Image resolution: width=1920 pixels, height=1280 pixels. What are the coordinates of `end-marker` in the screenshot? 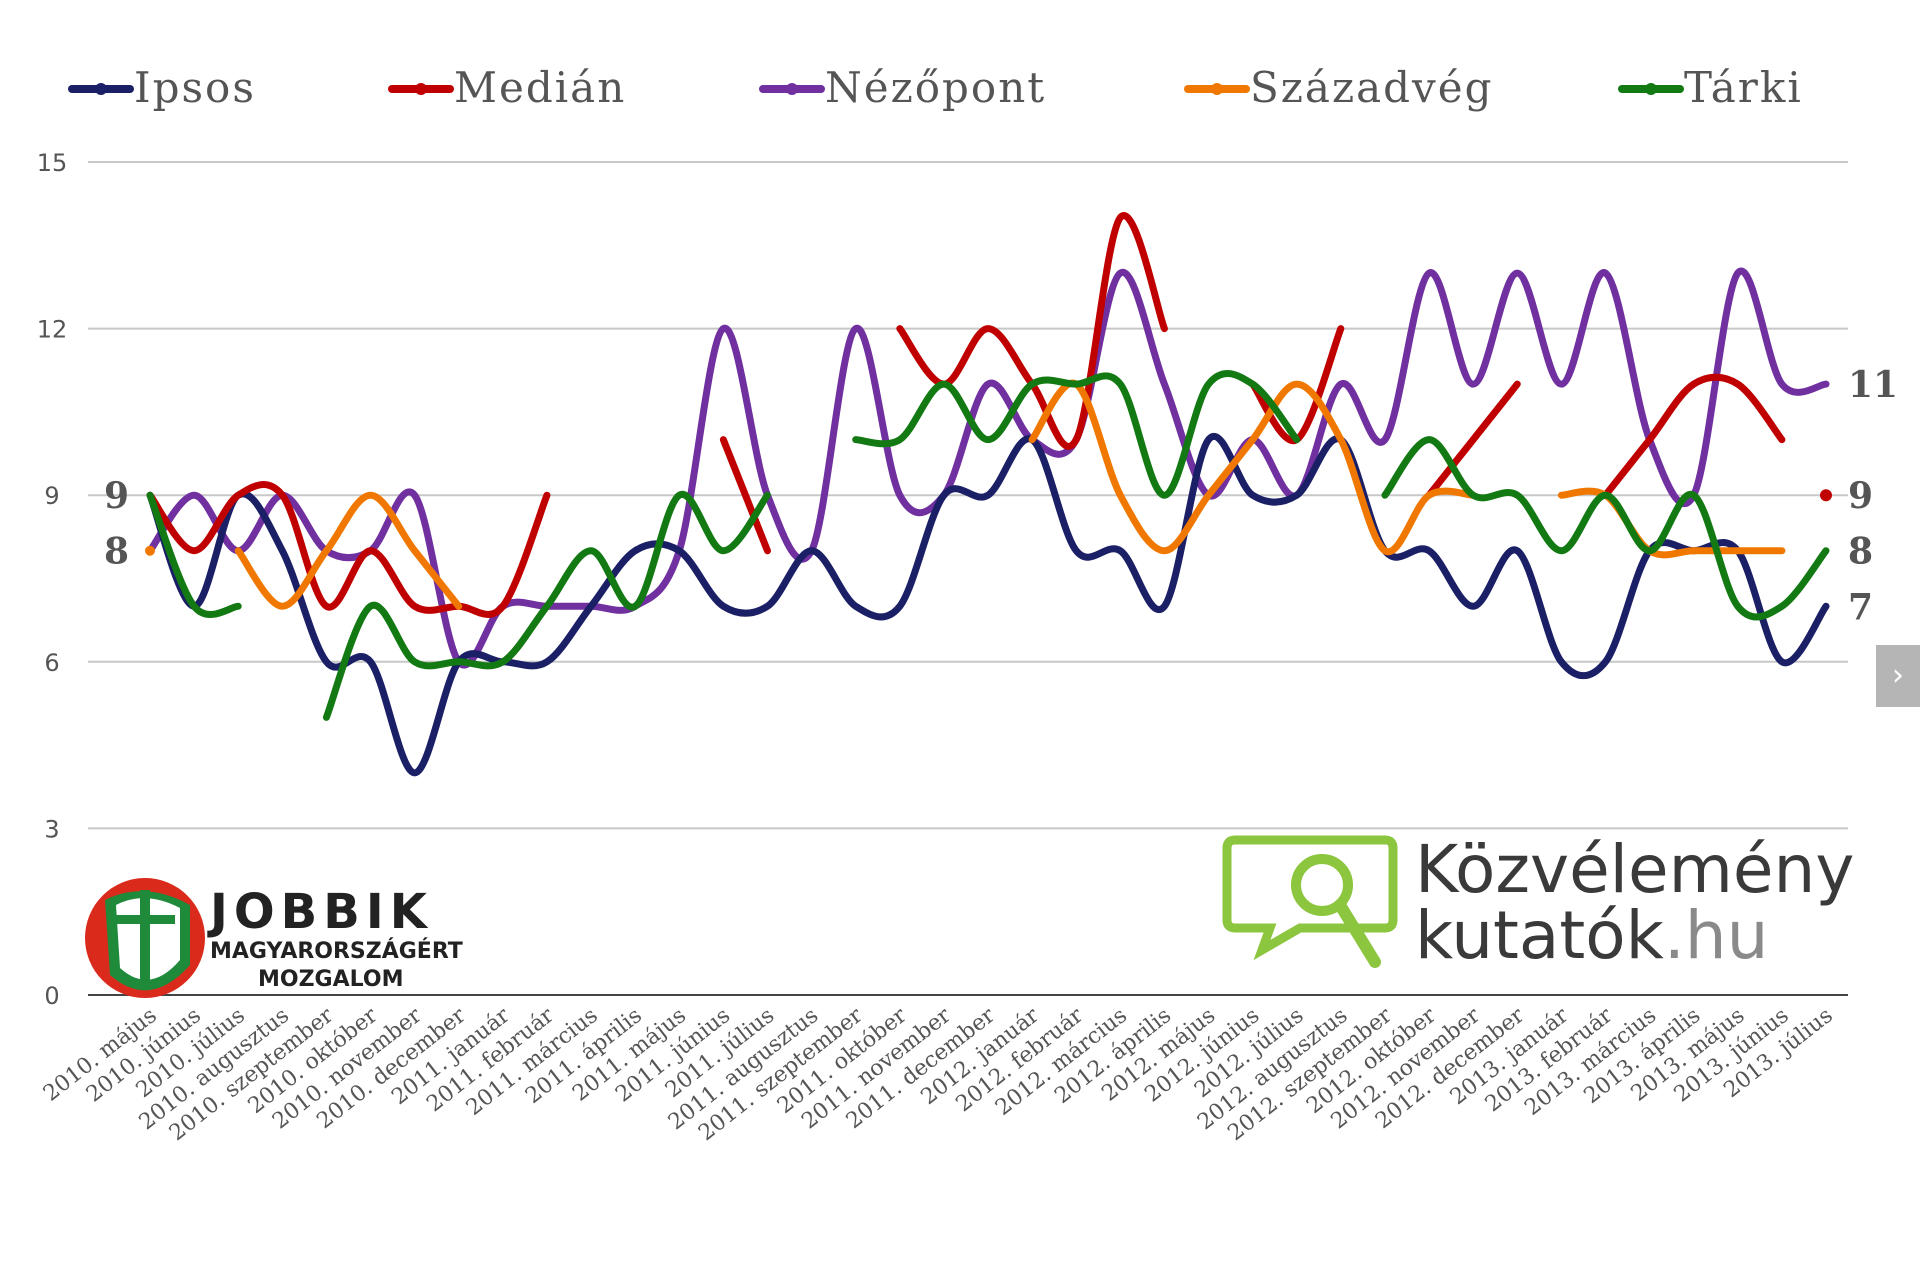 It's located at (1826, 495).